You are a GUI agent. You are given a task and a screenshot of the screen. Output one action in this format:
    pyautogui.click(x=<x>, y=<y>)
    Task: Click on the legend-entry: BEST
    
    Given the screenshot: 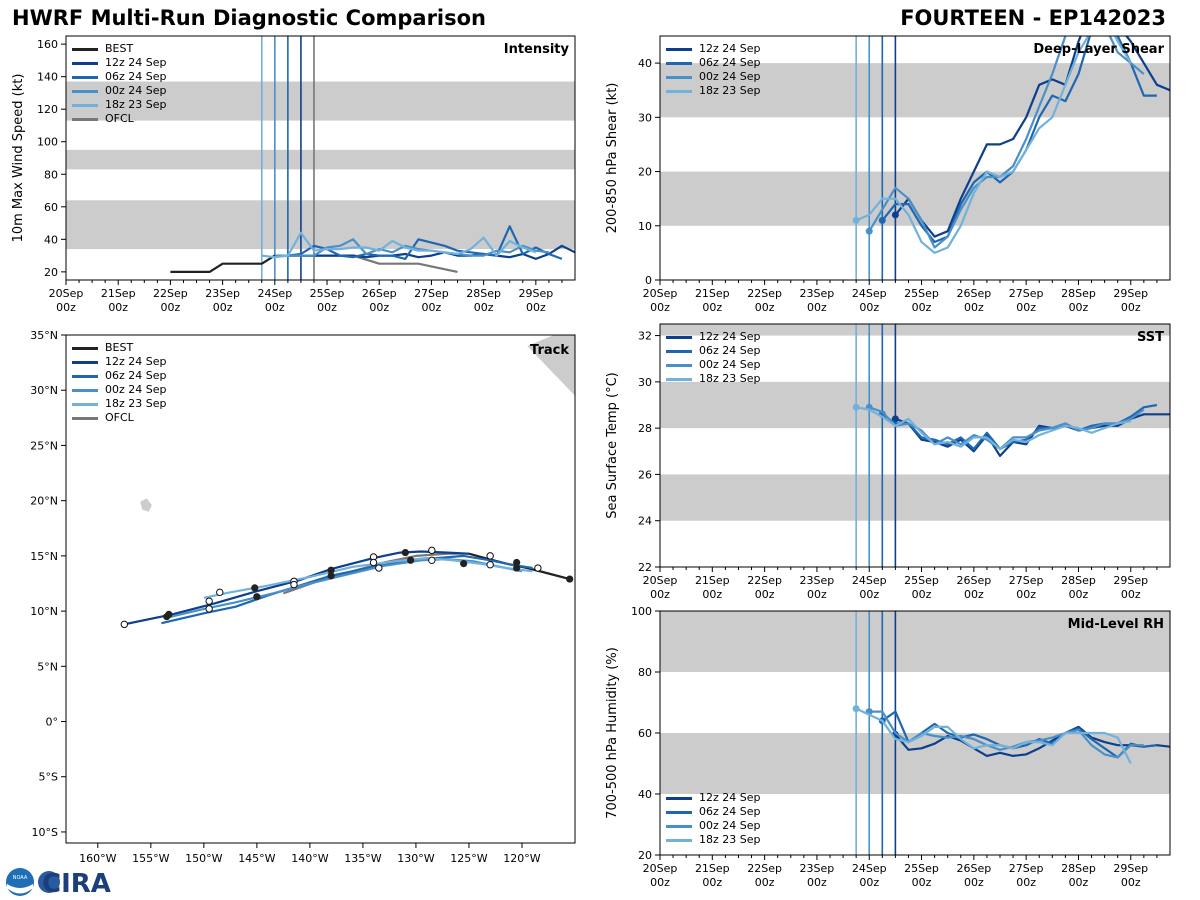 What is the action you would take?
    pyautogui.click(x=119, y=49)
    